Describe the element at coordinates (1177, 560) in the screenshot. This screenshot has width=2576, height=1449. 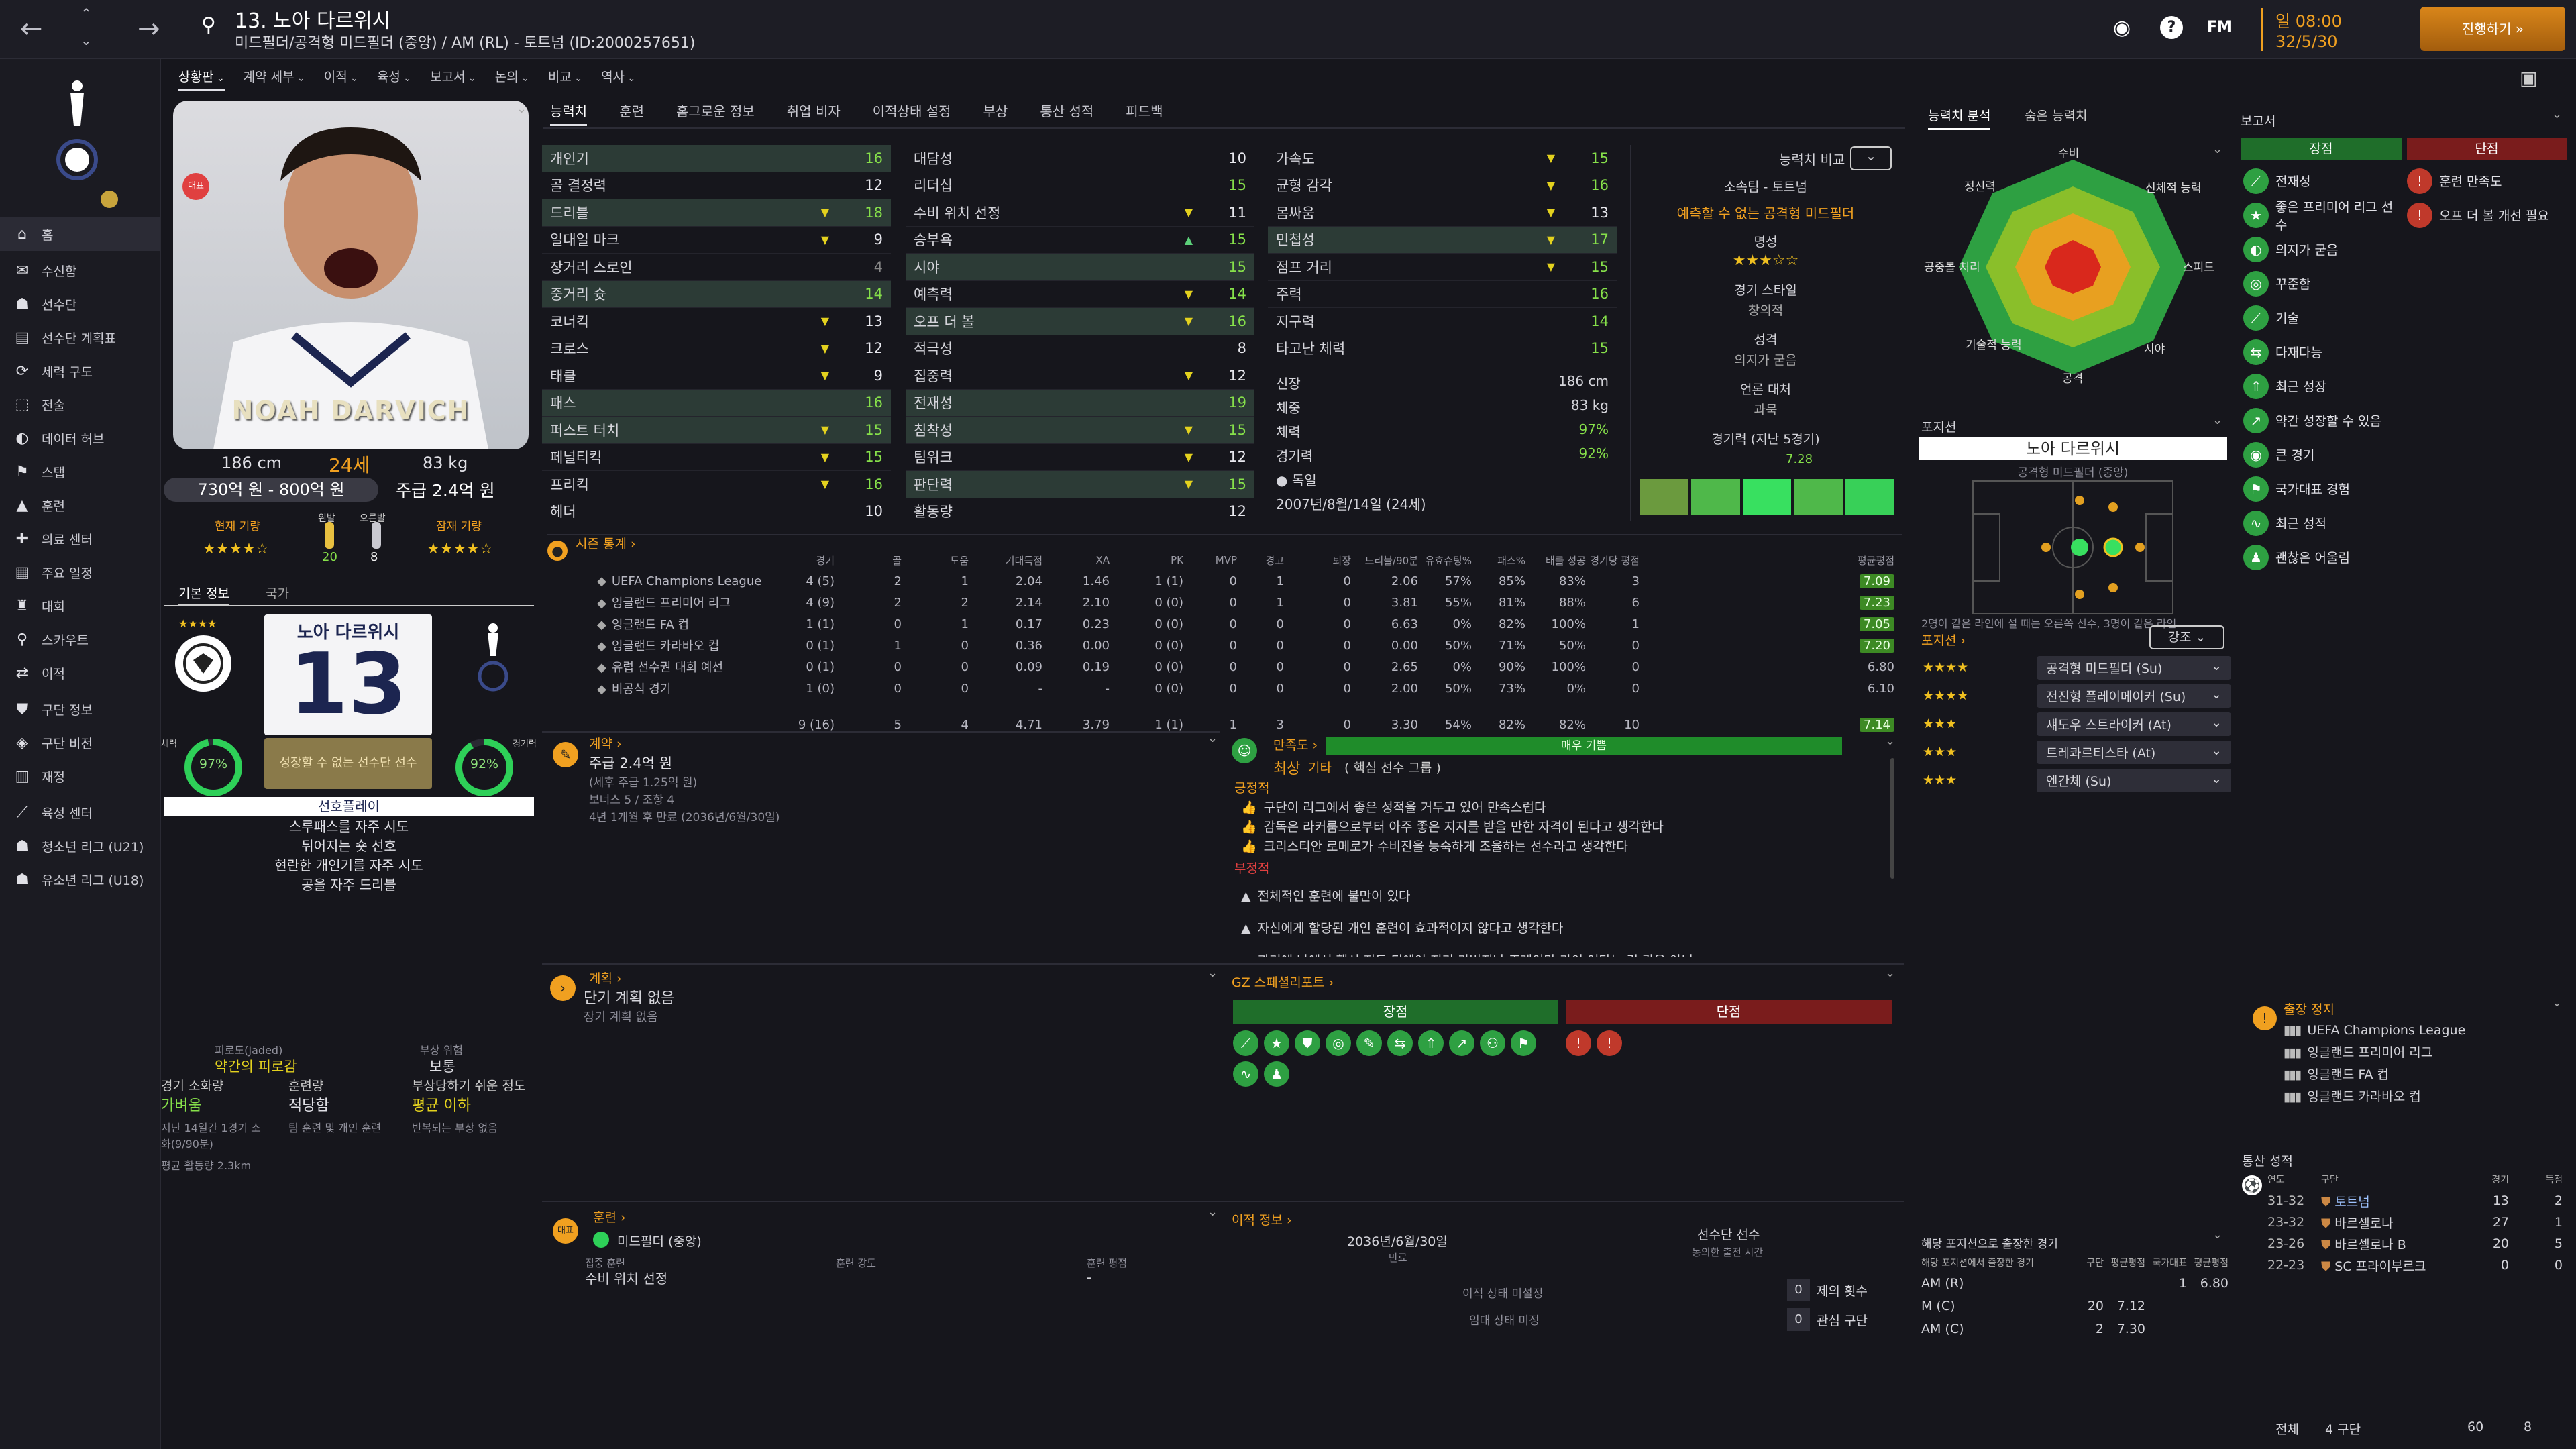
I see `stats-header: PK` at that location.